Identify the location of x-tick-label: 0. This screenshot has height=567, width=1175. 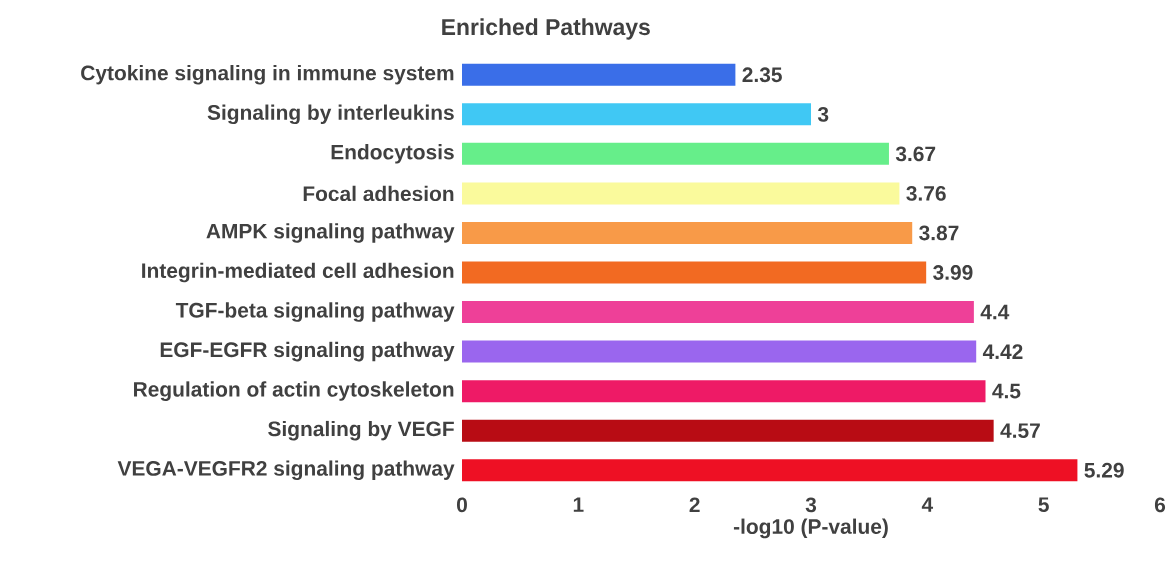
(462, 505).